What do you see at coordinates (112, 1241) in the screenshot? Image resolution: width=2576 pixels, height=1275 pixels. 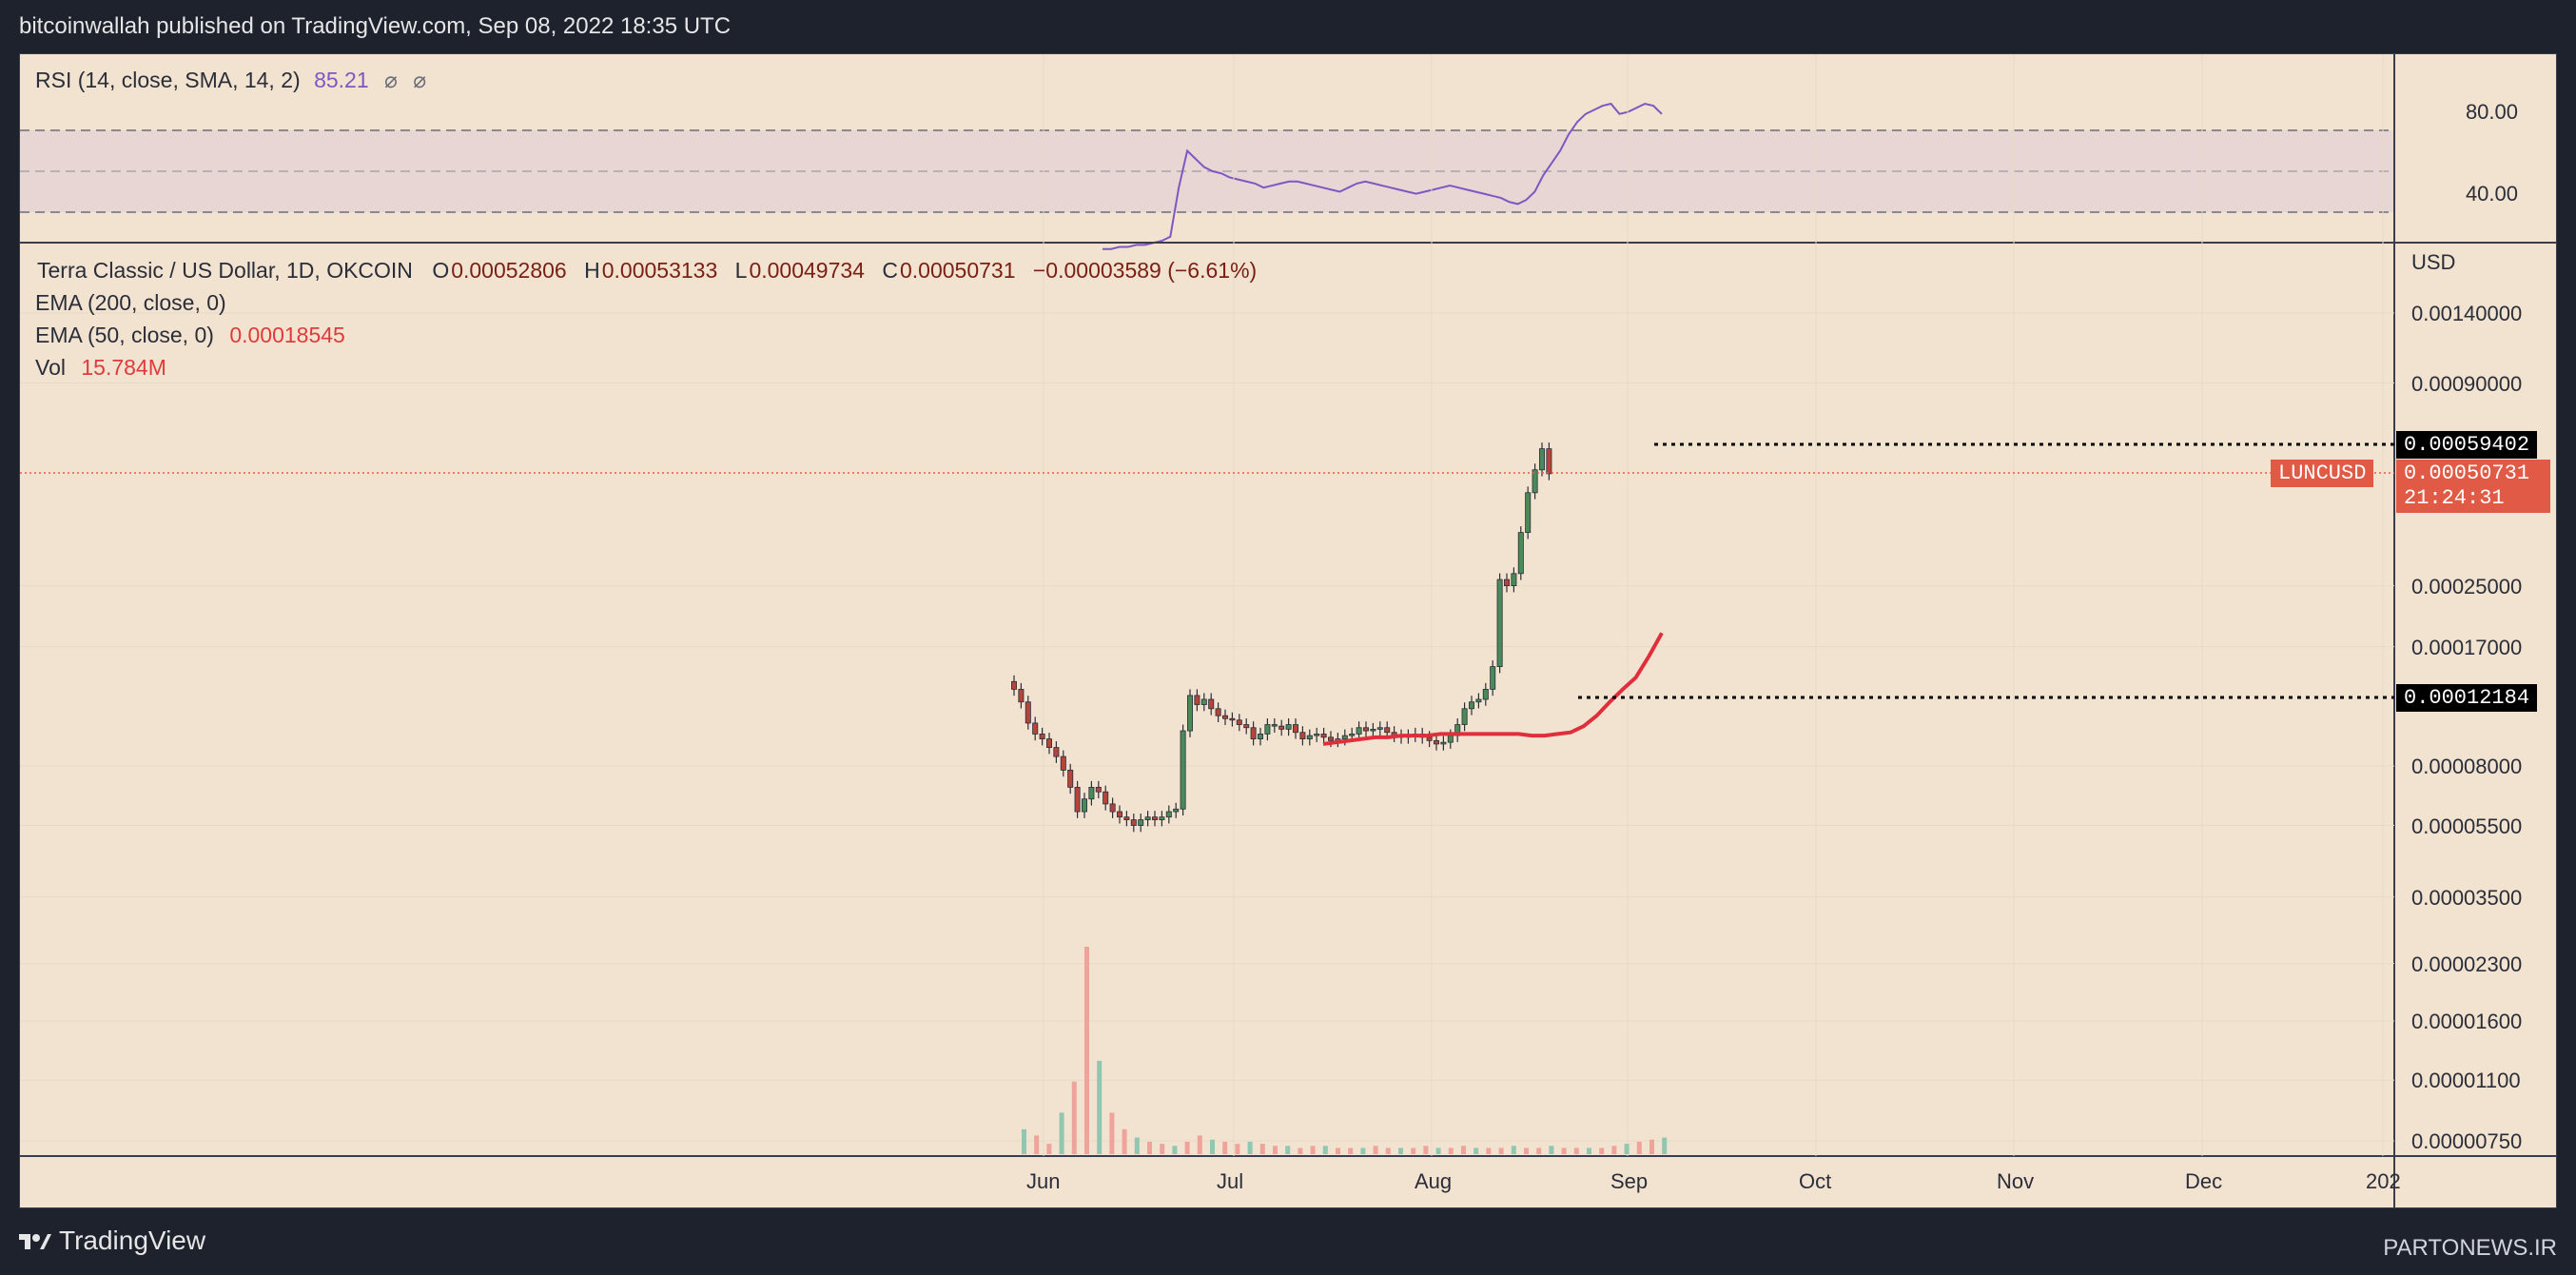 I see `tradingview-logo: TradingView` at bounding box center [112, 1241].